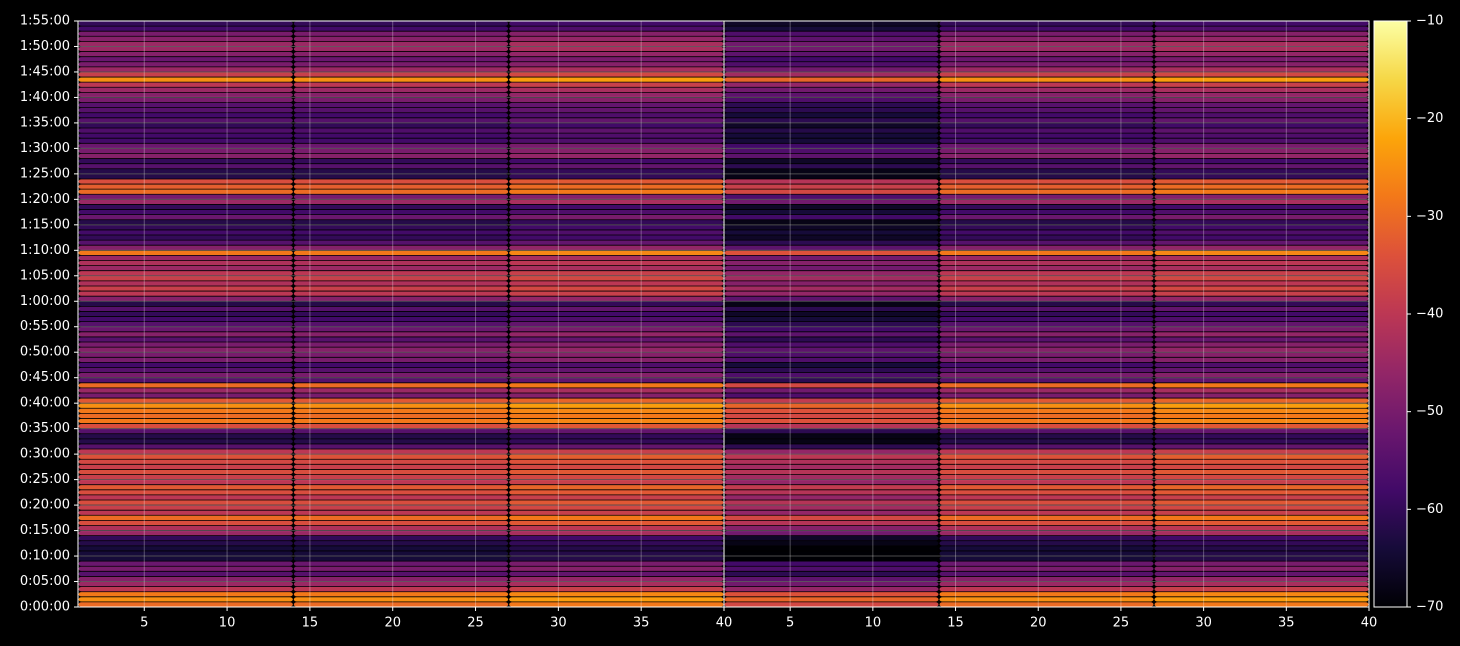 Image resolution: width=1460 pixels, height=646 pixels. Describe the element at coordinates (45, 148) in the screenshot. I see `y-tick-label: 1:30:00` at that location.